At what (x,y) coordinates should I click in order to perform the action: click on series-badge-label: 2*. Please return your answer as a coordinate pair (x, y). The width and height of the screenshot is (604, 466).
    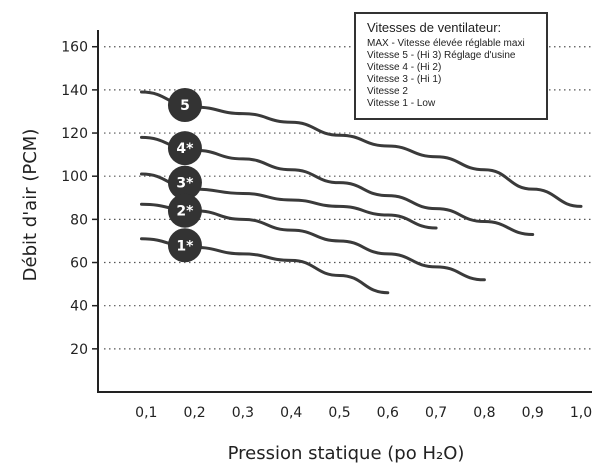
    Looking at the image, I should click on (185, 212).